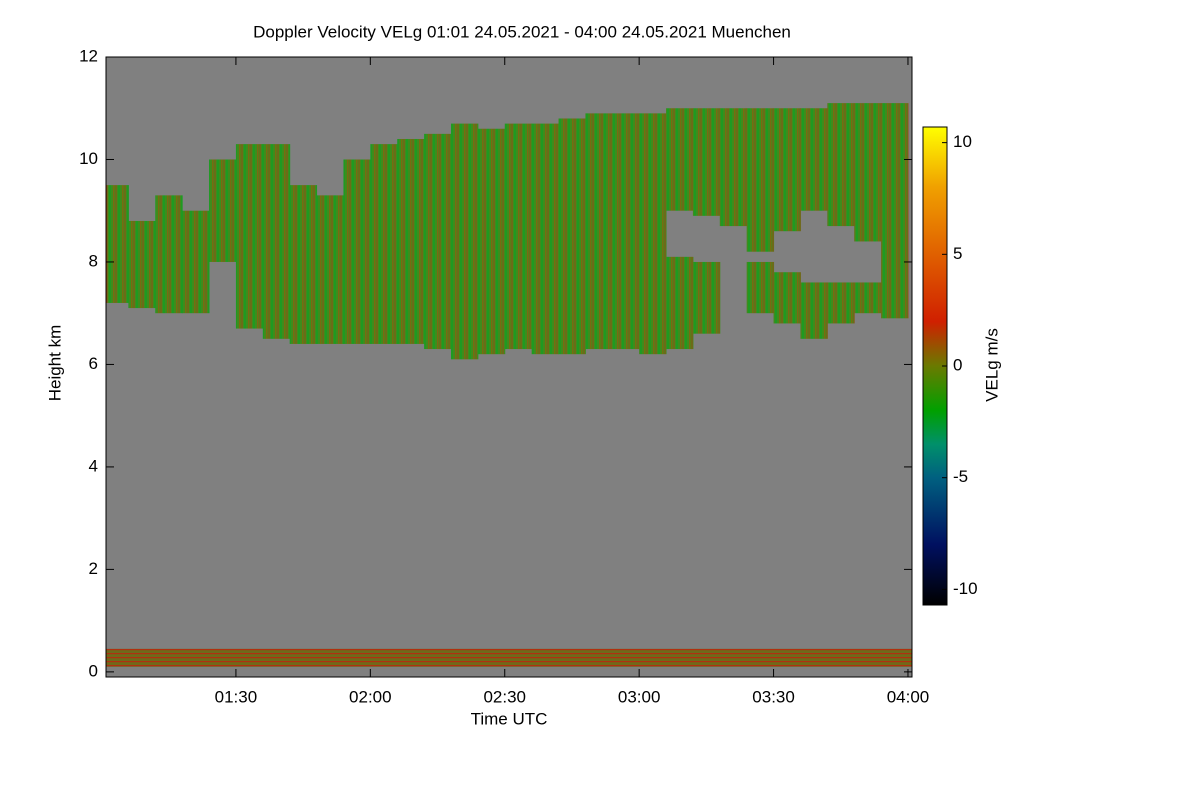 The image size is (1200, 805). Describe the element at coordinates (370, 696) in the screenshot. I see `x-tick-label: 02:00` at that location.